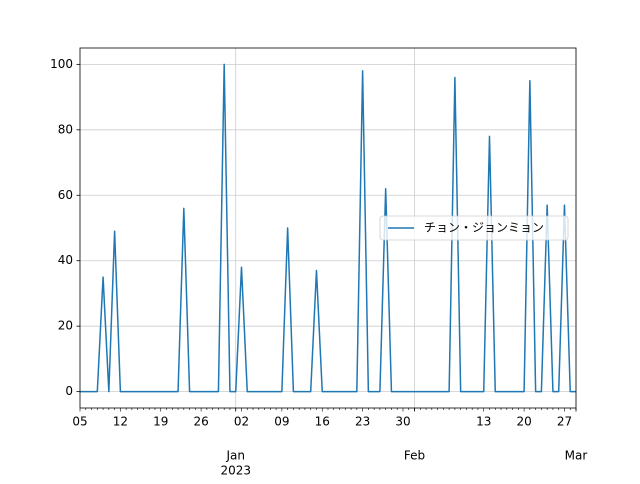 This screenshot has width=640, height=484. Describe the element at coordinates (402, 422) in the screenshot. I see `x-tick-label: 30` at that location.